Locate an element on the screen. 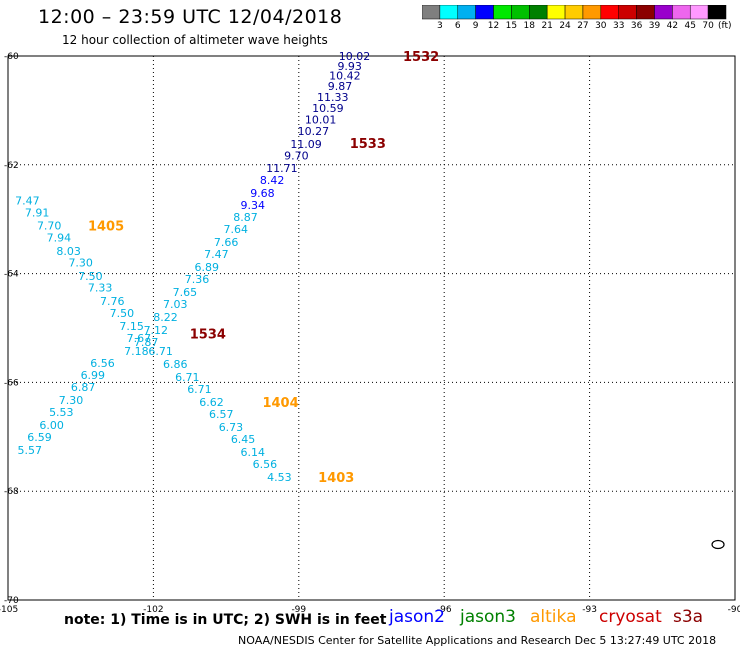  wave-height-label: 9.93 is located at coordinates (349, 66).